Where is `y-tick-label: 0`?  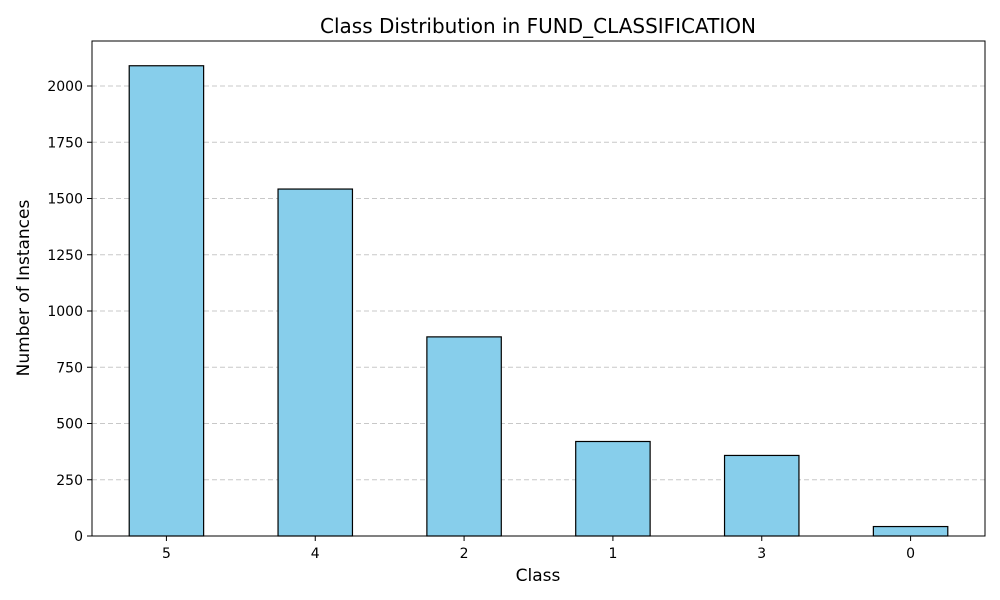 y-tick-label: 0 is located at coordinates (78, 537).